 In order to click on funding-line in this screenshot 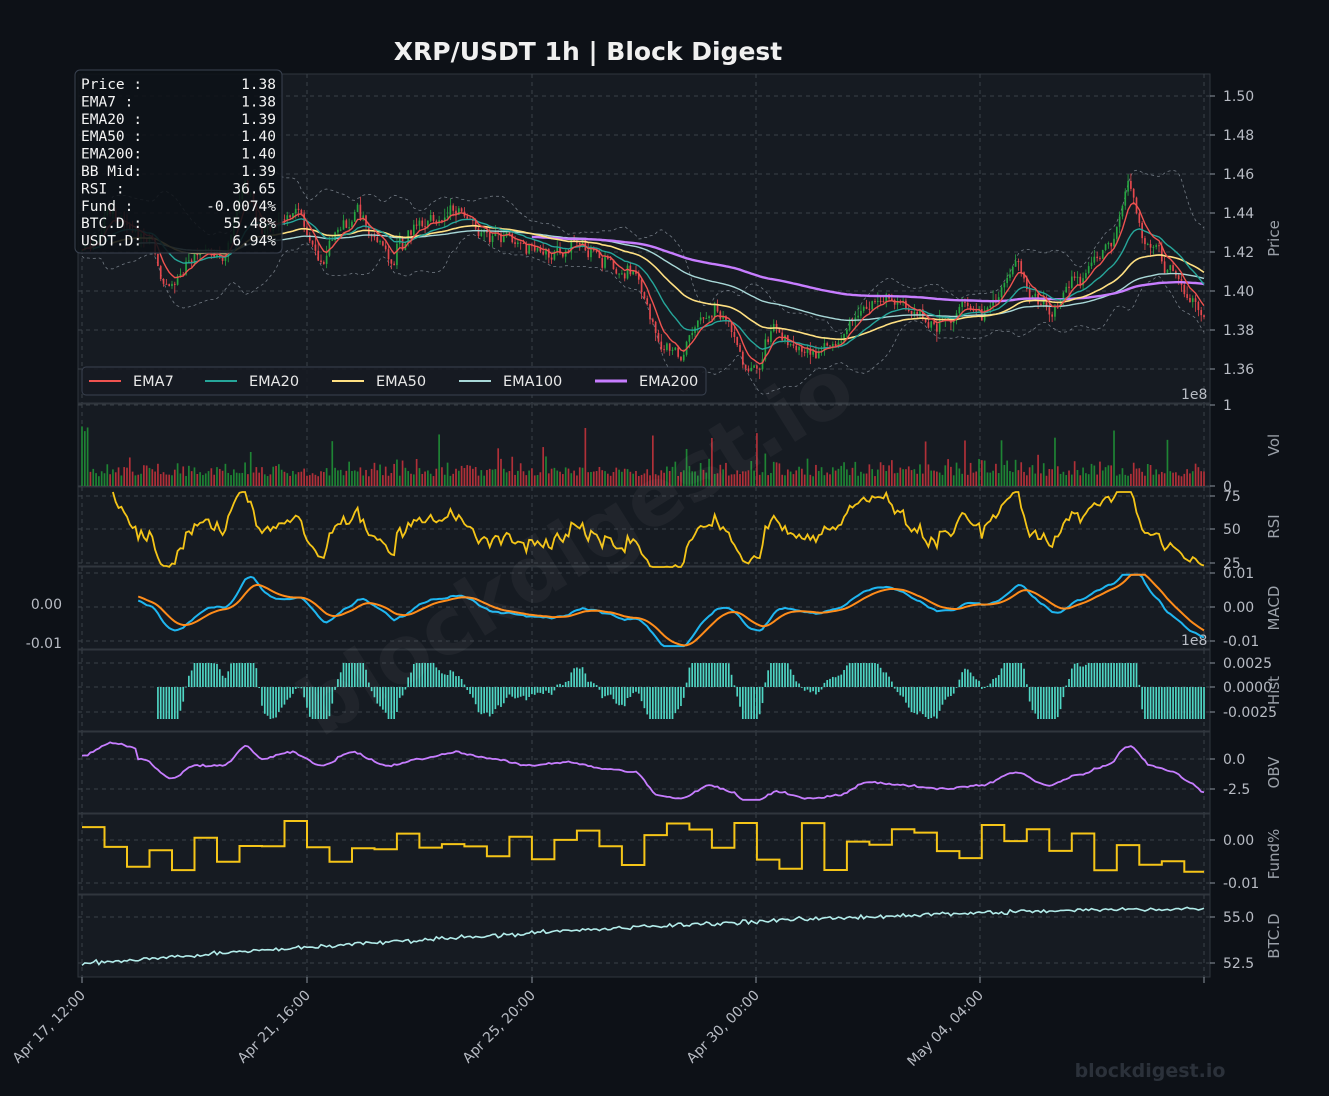, I will do `click(643, 846)`.